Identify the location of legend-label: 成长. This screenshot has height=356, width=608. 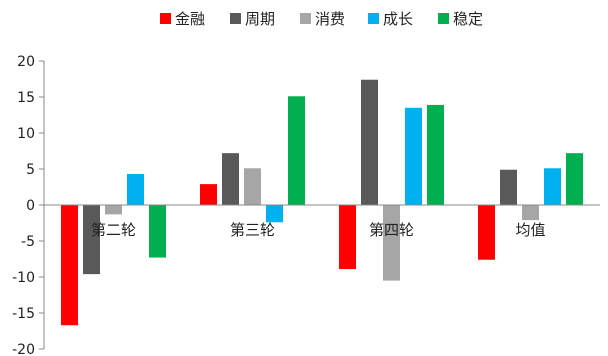
(398, 19).